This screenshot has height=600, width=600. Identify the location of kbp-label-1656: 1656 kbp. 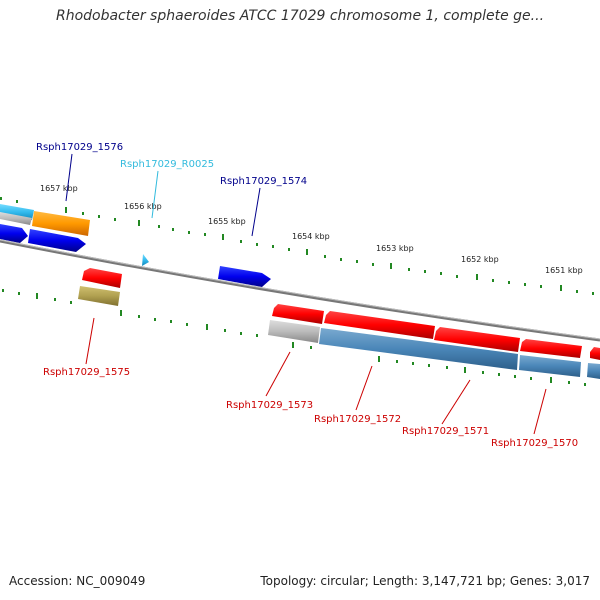
(143, 206).